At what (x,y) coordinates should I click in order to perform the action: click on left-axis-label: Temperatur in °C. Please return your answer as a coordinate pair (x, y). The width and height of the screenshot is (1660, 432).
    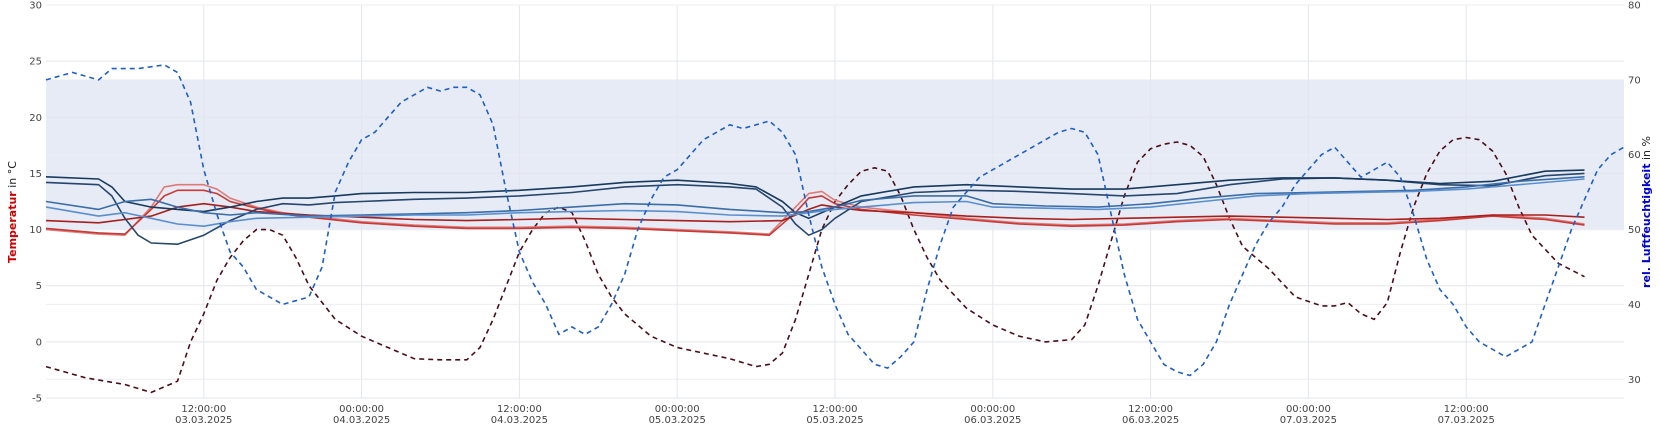
    Looking at the image, I should click on (12, 212).